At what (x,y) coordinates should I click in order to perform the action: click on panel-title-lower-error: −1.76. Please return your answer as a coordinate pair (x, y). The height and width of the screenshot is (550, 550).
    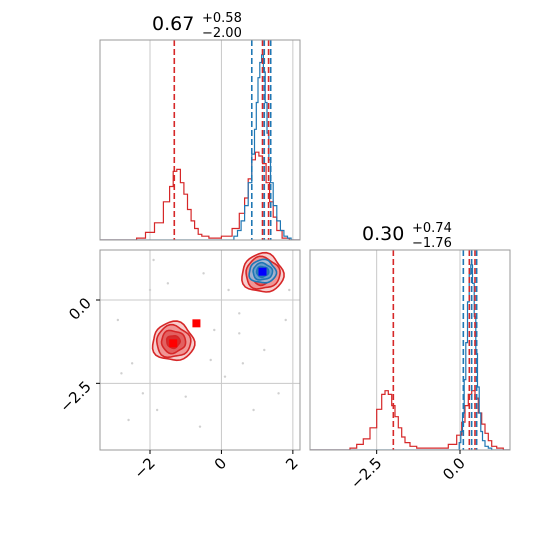
    Looking at the image, I should click on (432, 243).